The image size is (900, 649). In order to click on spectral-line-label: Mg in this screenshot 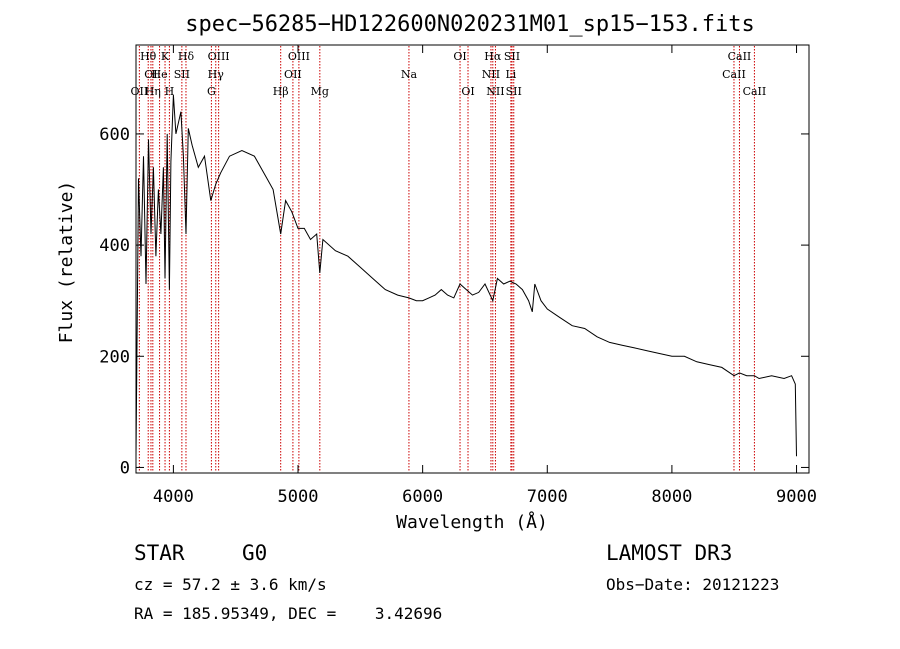, I will do `click(320, 91)`.